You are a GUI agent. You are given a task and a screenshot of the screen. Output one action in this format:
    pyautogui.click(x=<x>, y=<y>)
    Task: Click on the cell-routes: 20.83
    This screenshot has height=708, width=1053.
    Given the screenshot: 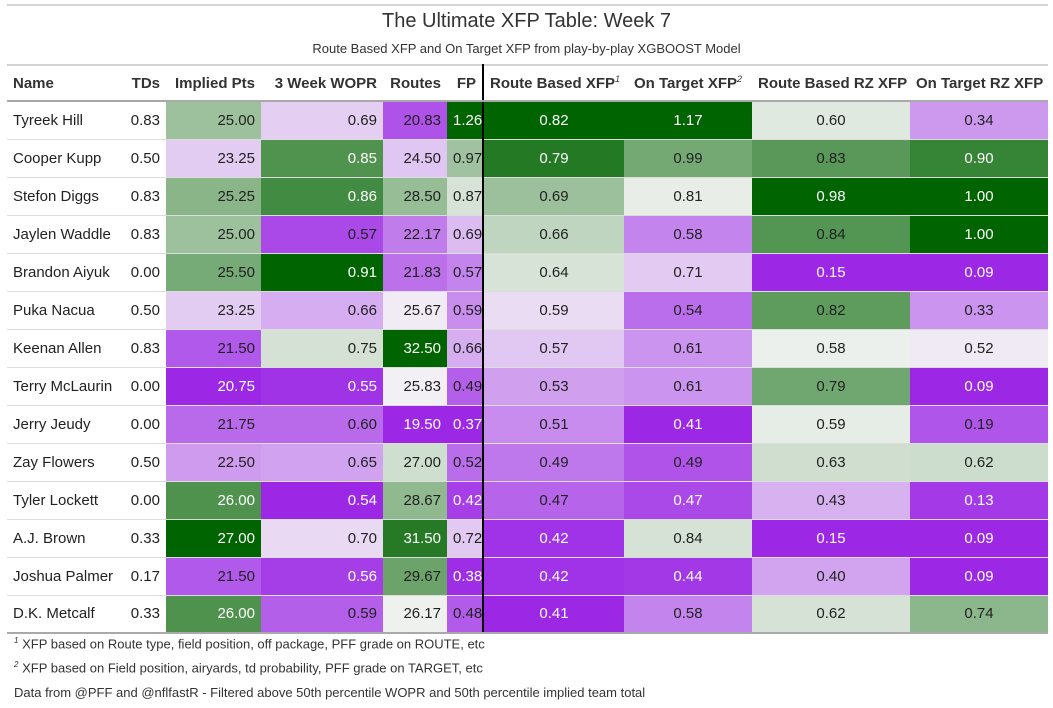 What is the action you would take?
    pyautogui.click(x=415, y=120)
    